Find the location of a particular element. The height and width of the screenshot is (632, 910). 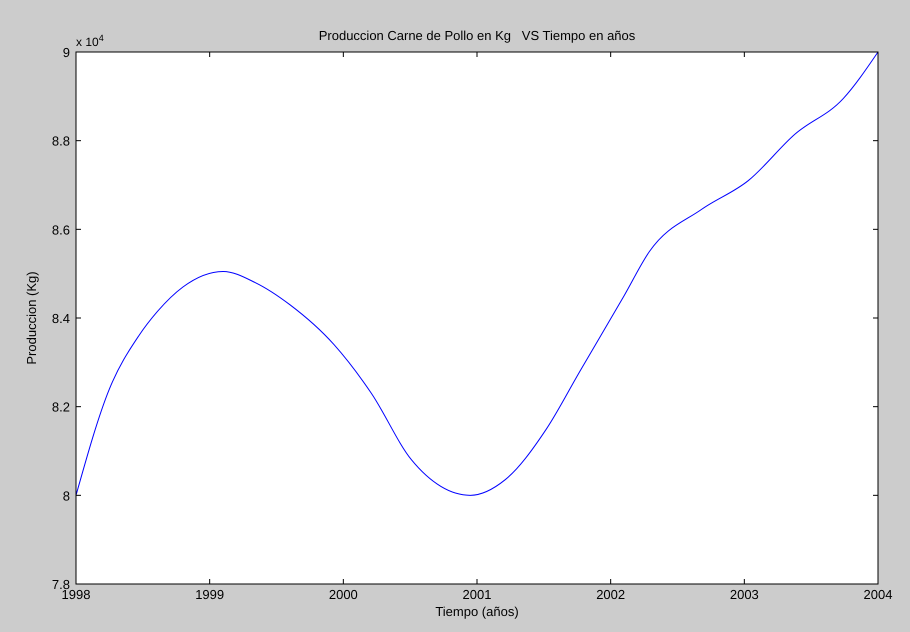

x-axis-title: Tiempo (años) is located at coordinates (477, 611).